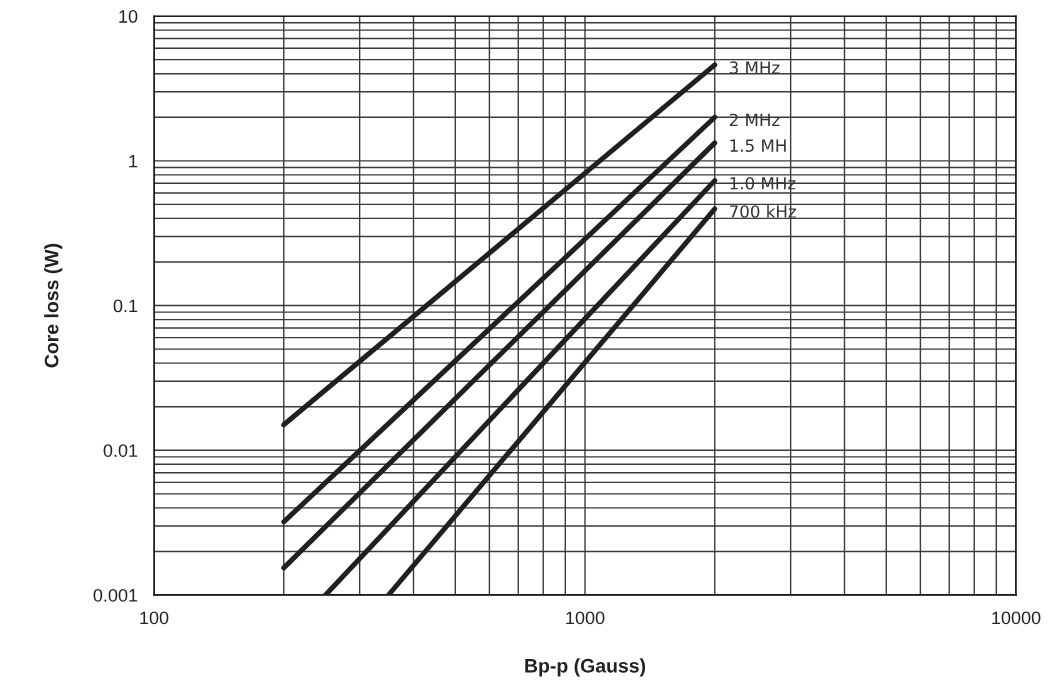 This screenshot has width=1060, height=700. What do you see at coordinates (125, 306) in the screenshot?
I see `y-tick-label: 0.1` at bounding box center [125, 306].